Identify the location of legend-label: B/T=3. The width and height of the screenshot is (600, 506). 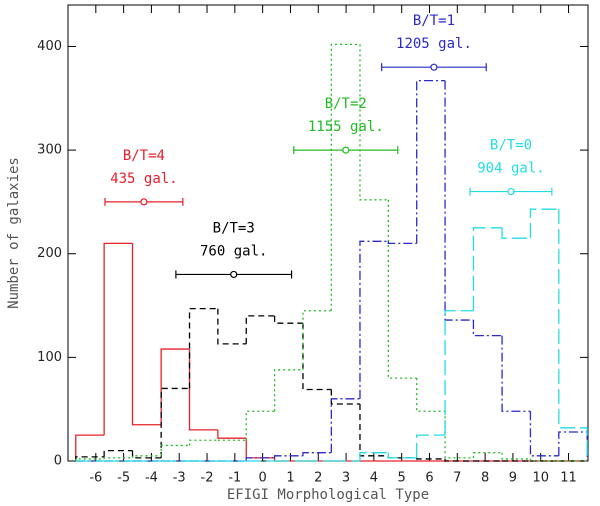
(234, 228).